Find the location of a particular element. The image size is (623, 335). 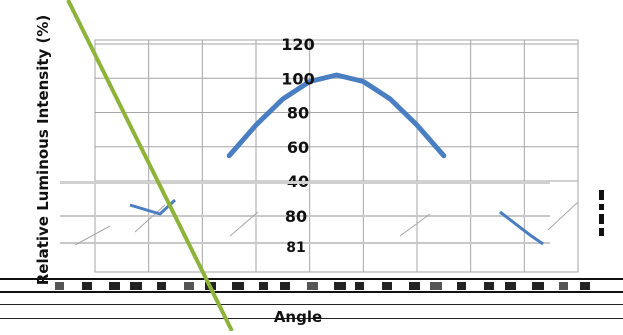

y-tick-label: 100 is located at coordinates (297, 78).